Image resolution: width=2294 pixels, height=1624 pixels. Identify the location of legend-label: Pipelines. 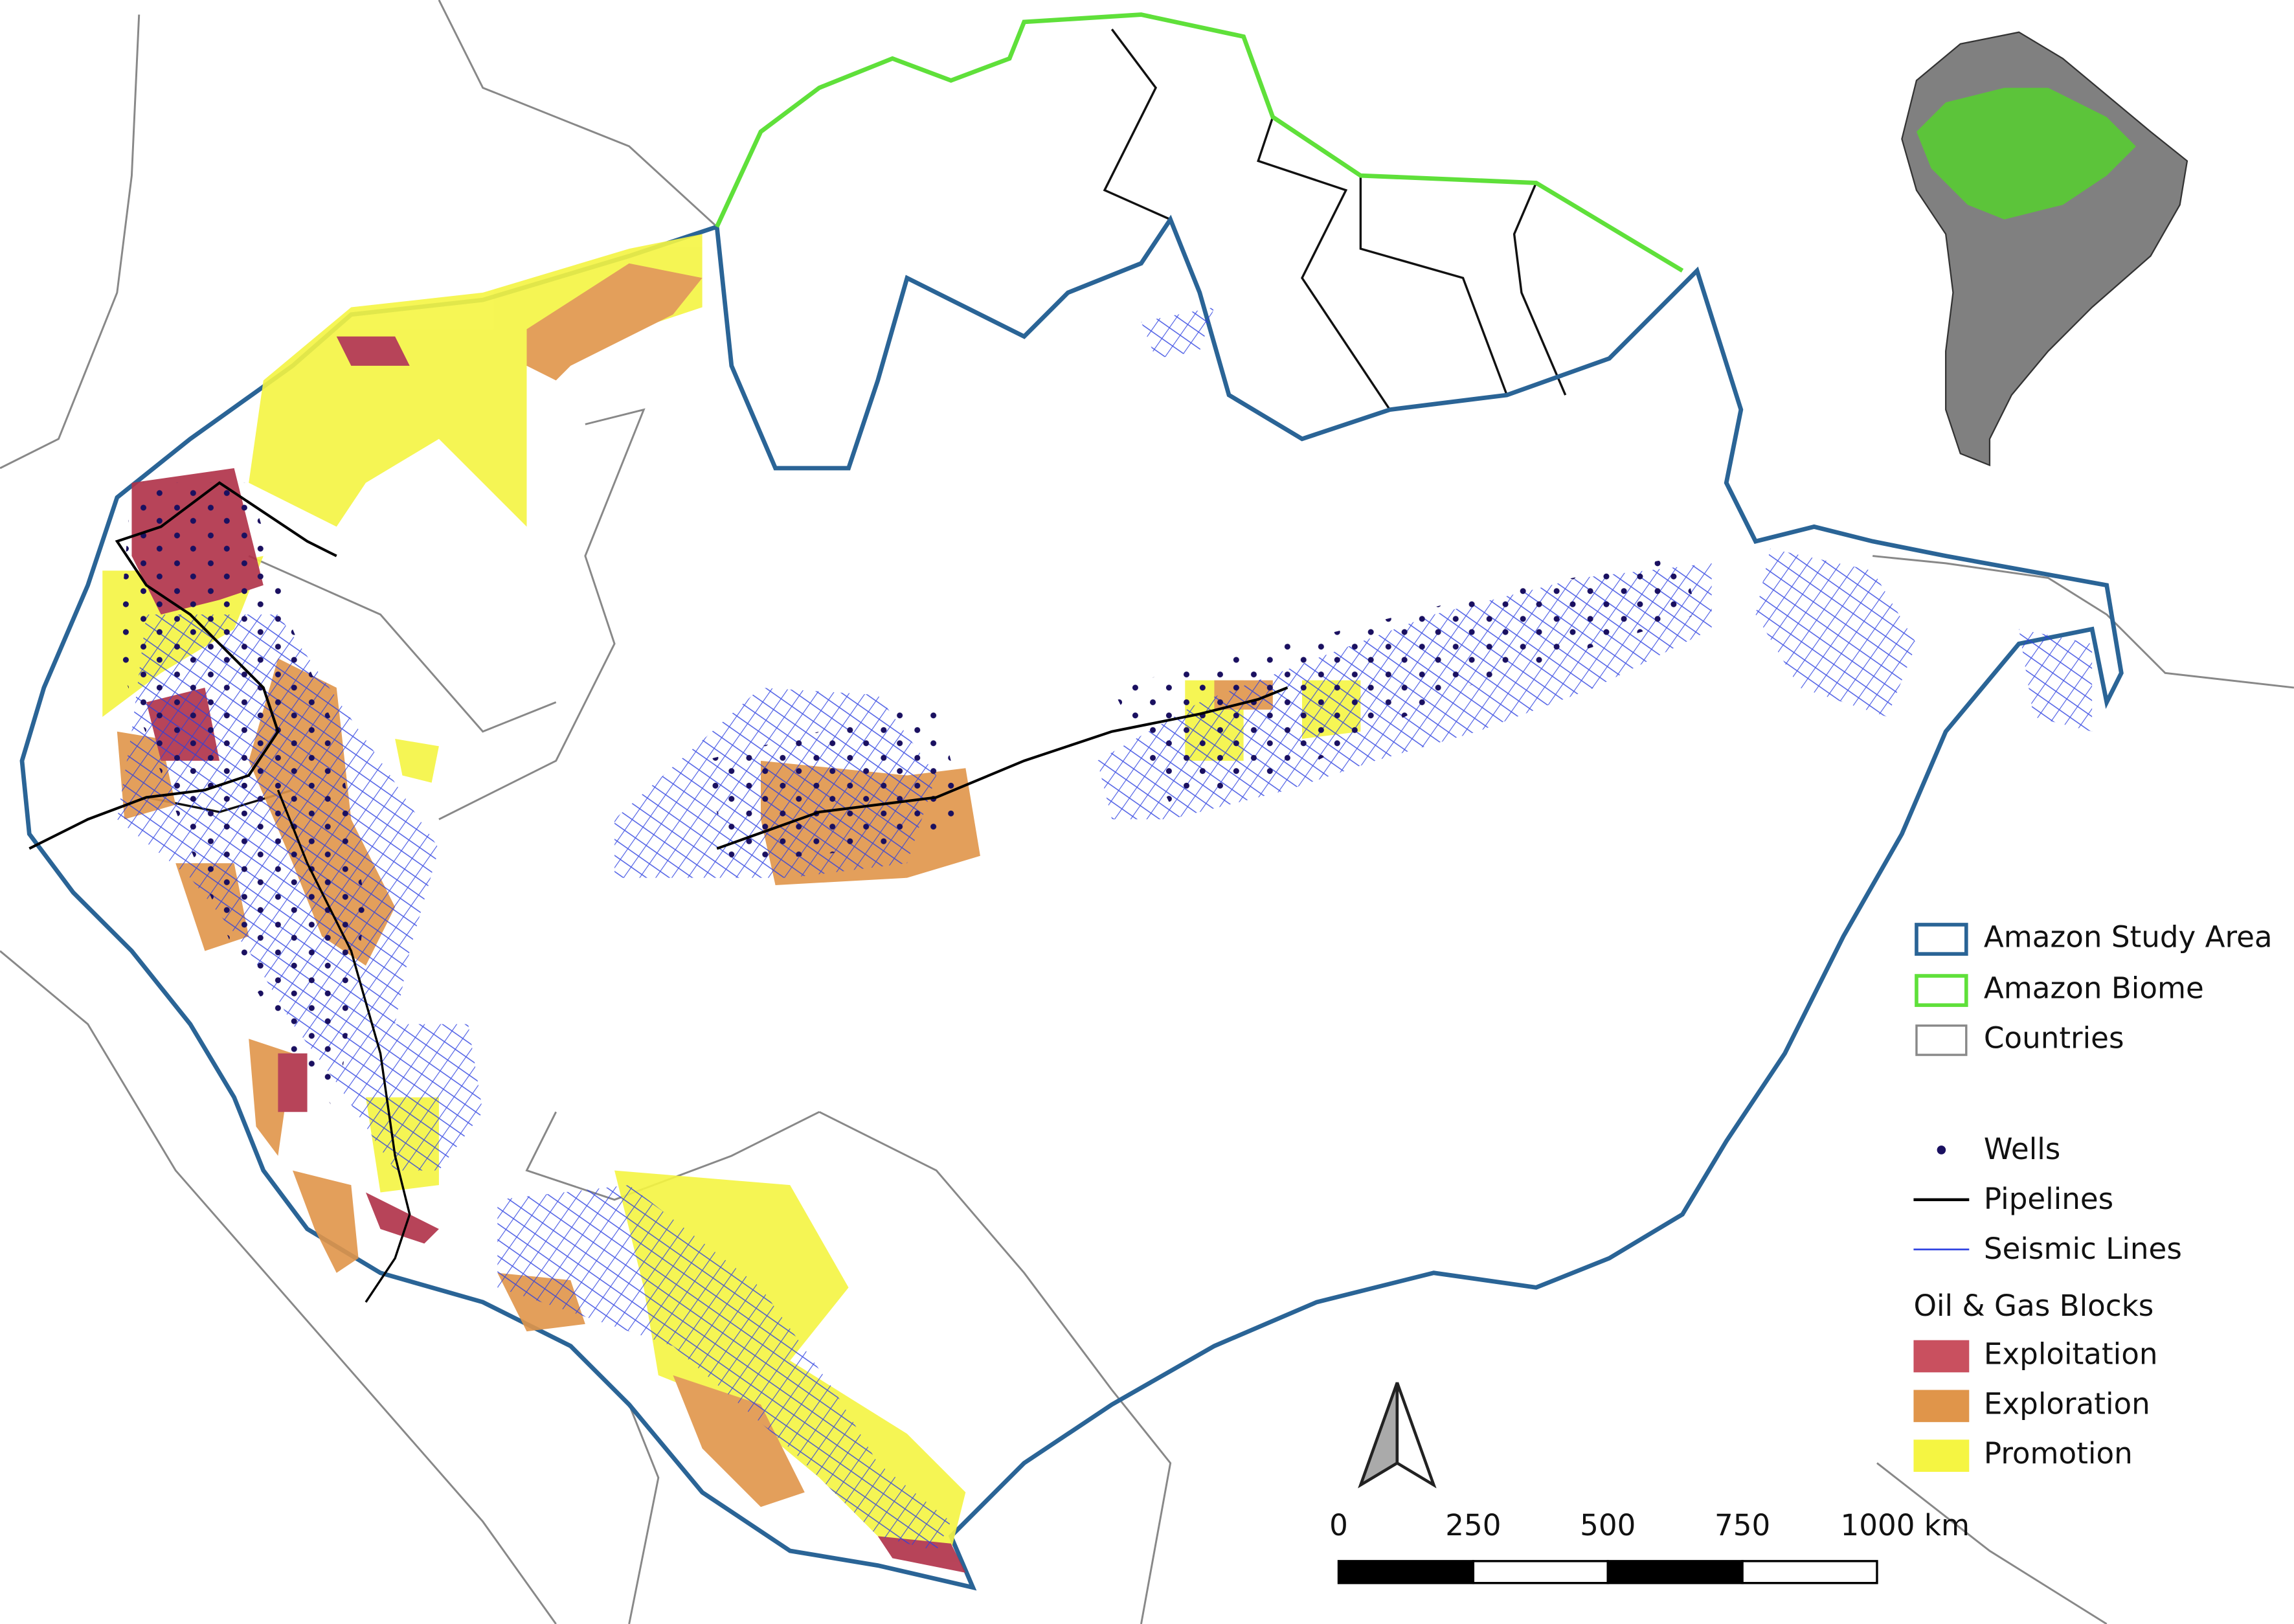
(2048, 1199).